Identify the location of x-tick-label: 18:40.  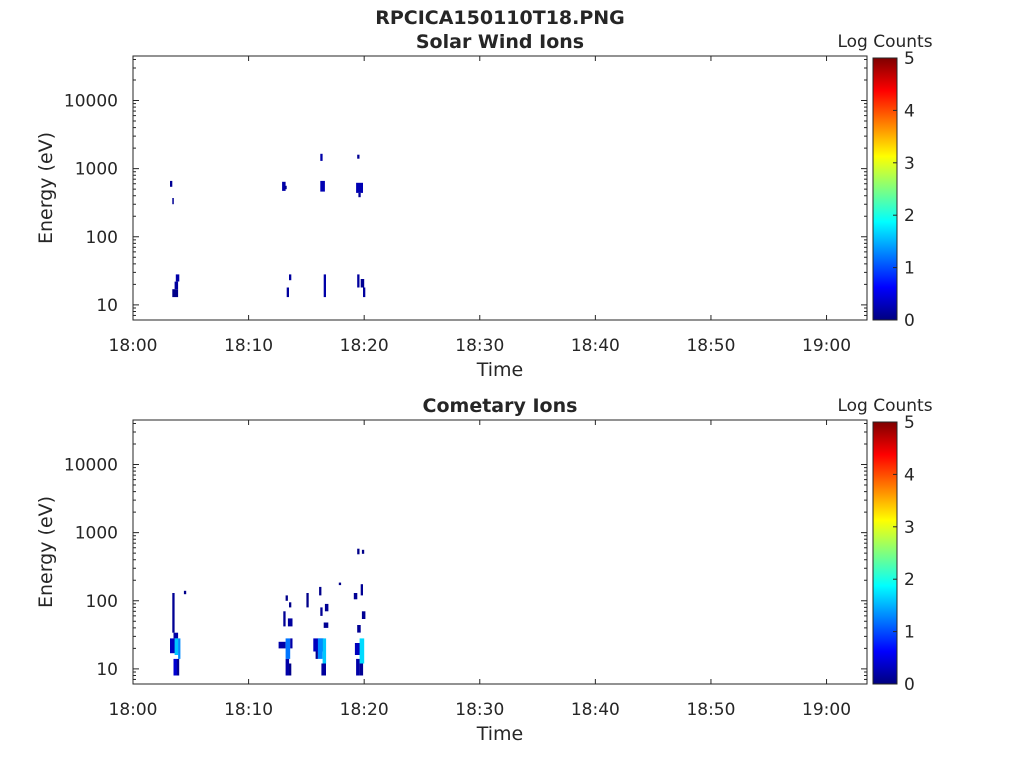
(595, 710).